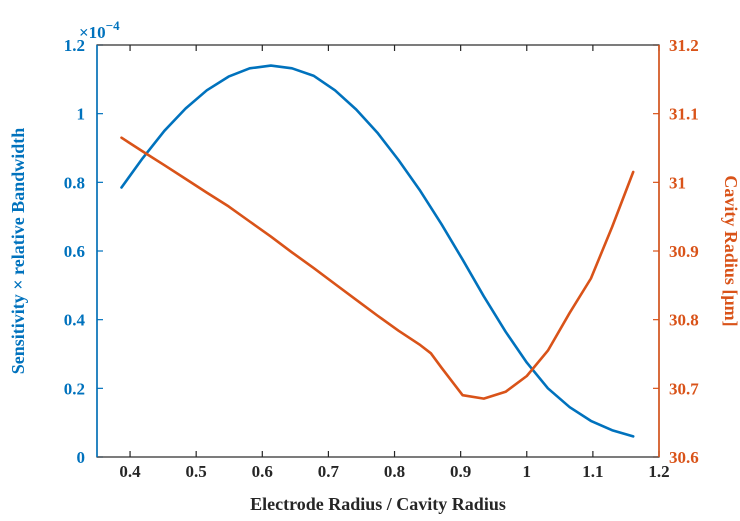  What do you see at coordinates (196, 471) in the screenshot?
I see `x-tick-label: 0.5` at bounding box center [196, 471].